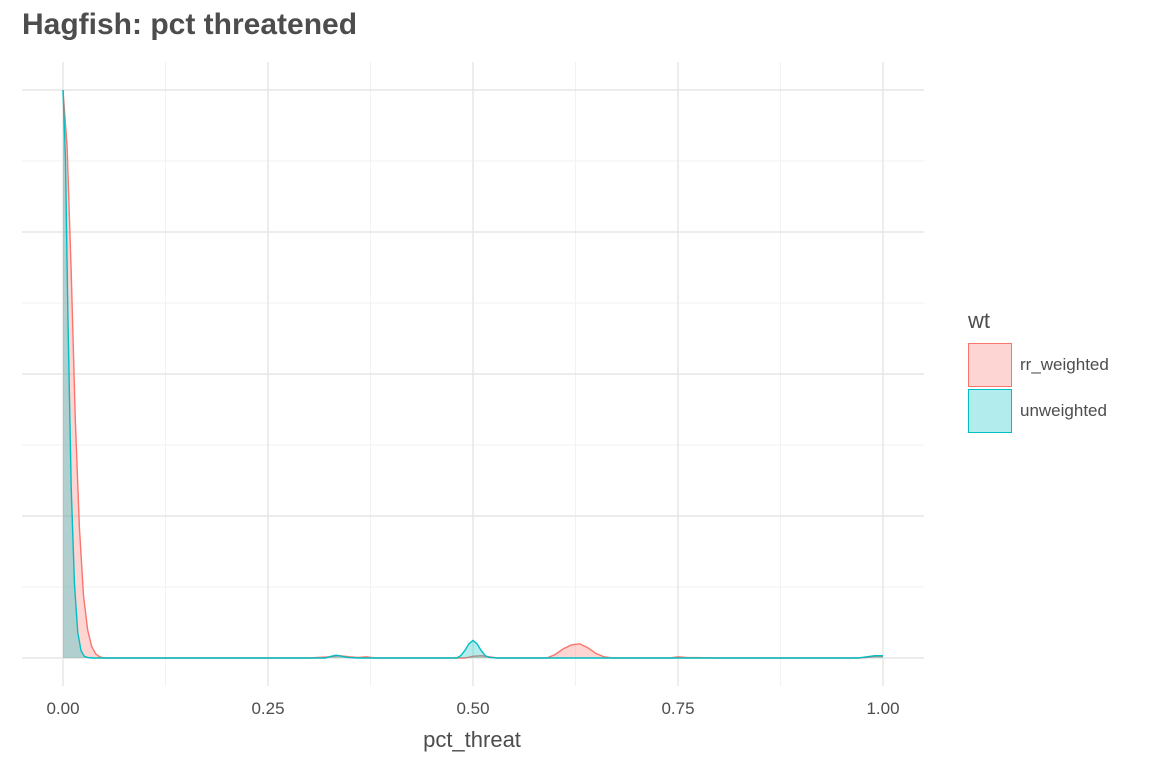 This screenshot has width=1152, height=768. What do you see at coordinates (979, 320) in the screenshot?
I see `legend-title: wt` at bounding box center [979, 320].